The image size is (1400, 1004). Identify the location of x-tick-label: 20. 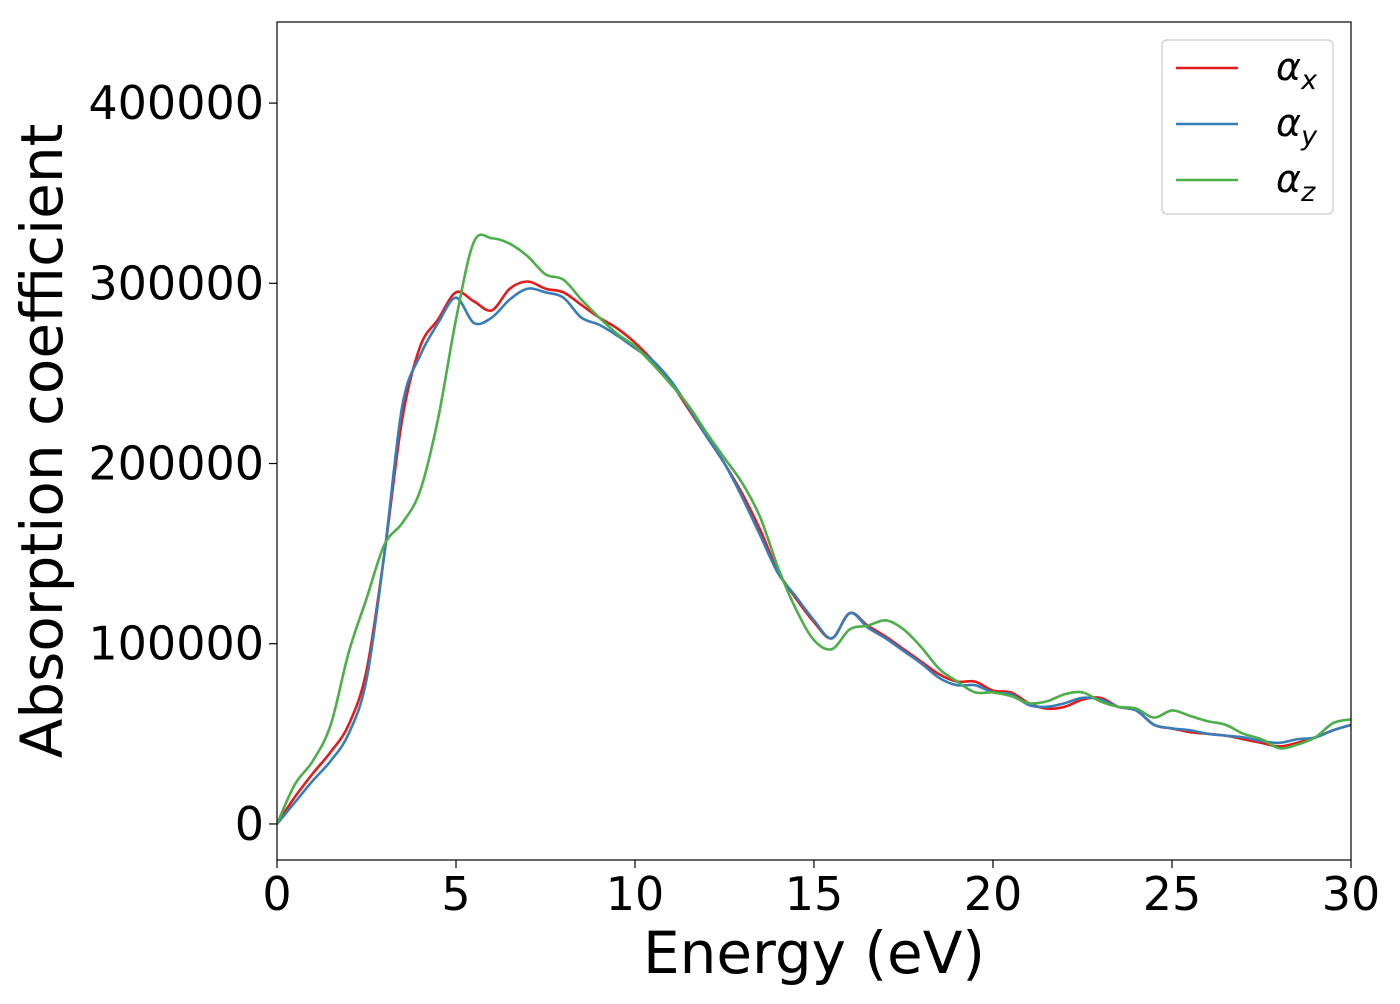
(993, 894).